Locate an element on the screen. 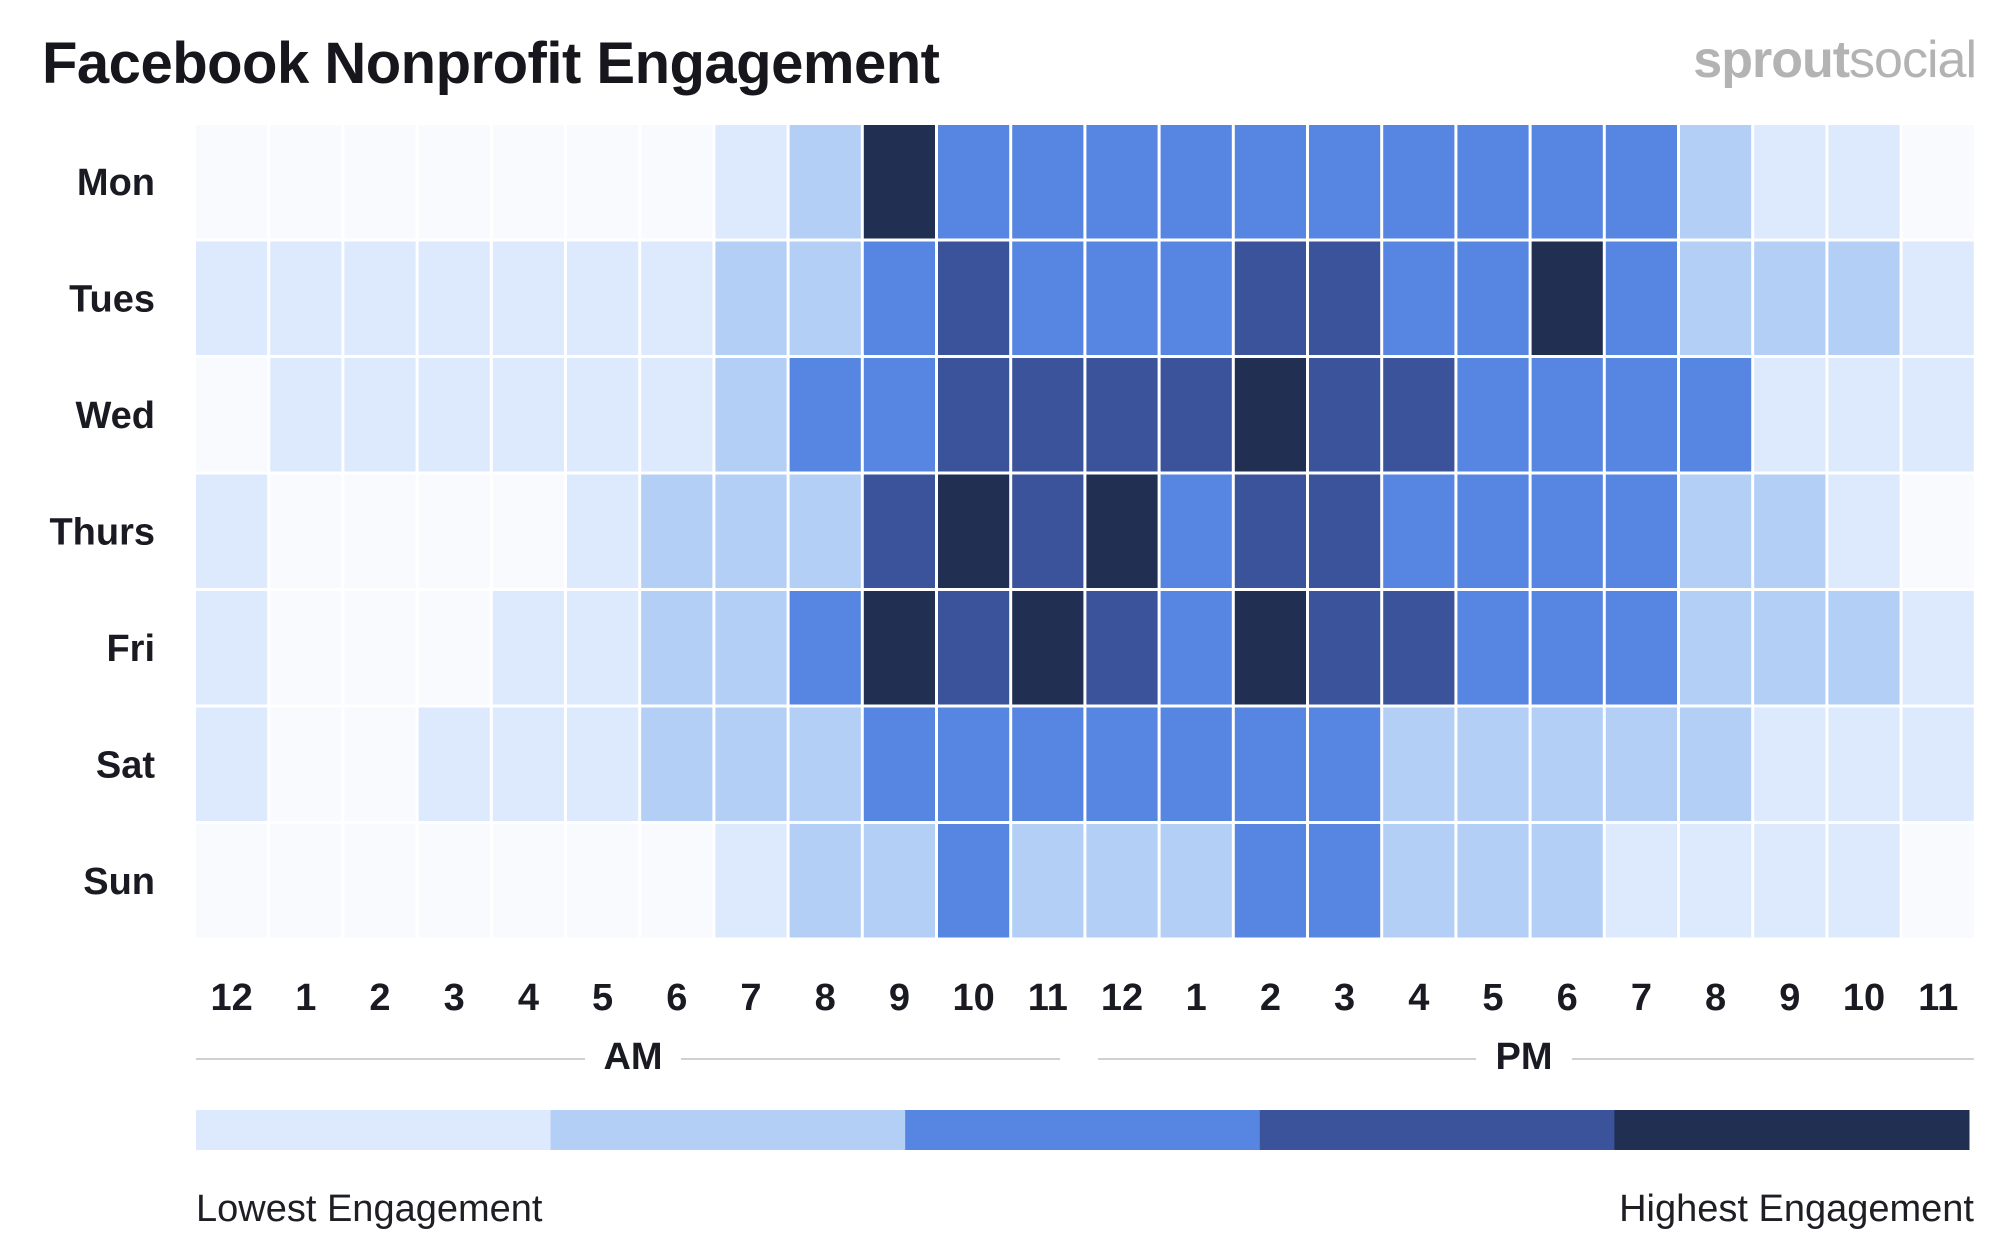 Image resolution: width=2006 pixels, height=1255 pixels. hour-tick-label: 4 is located at coordinates (1418, 998).